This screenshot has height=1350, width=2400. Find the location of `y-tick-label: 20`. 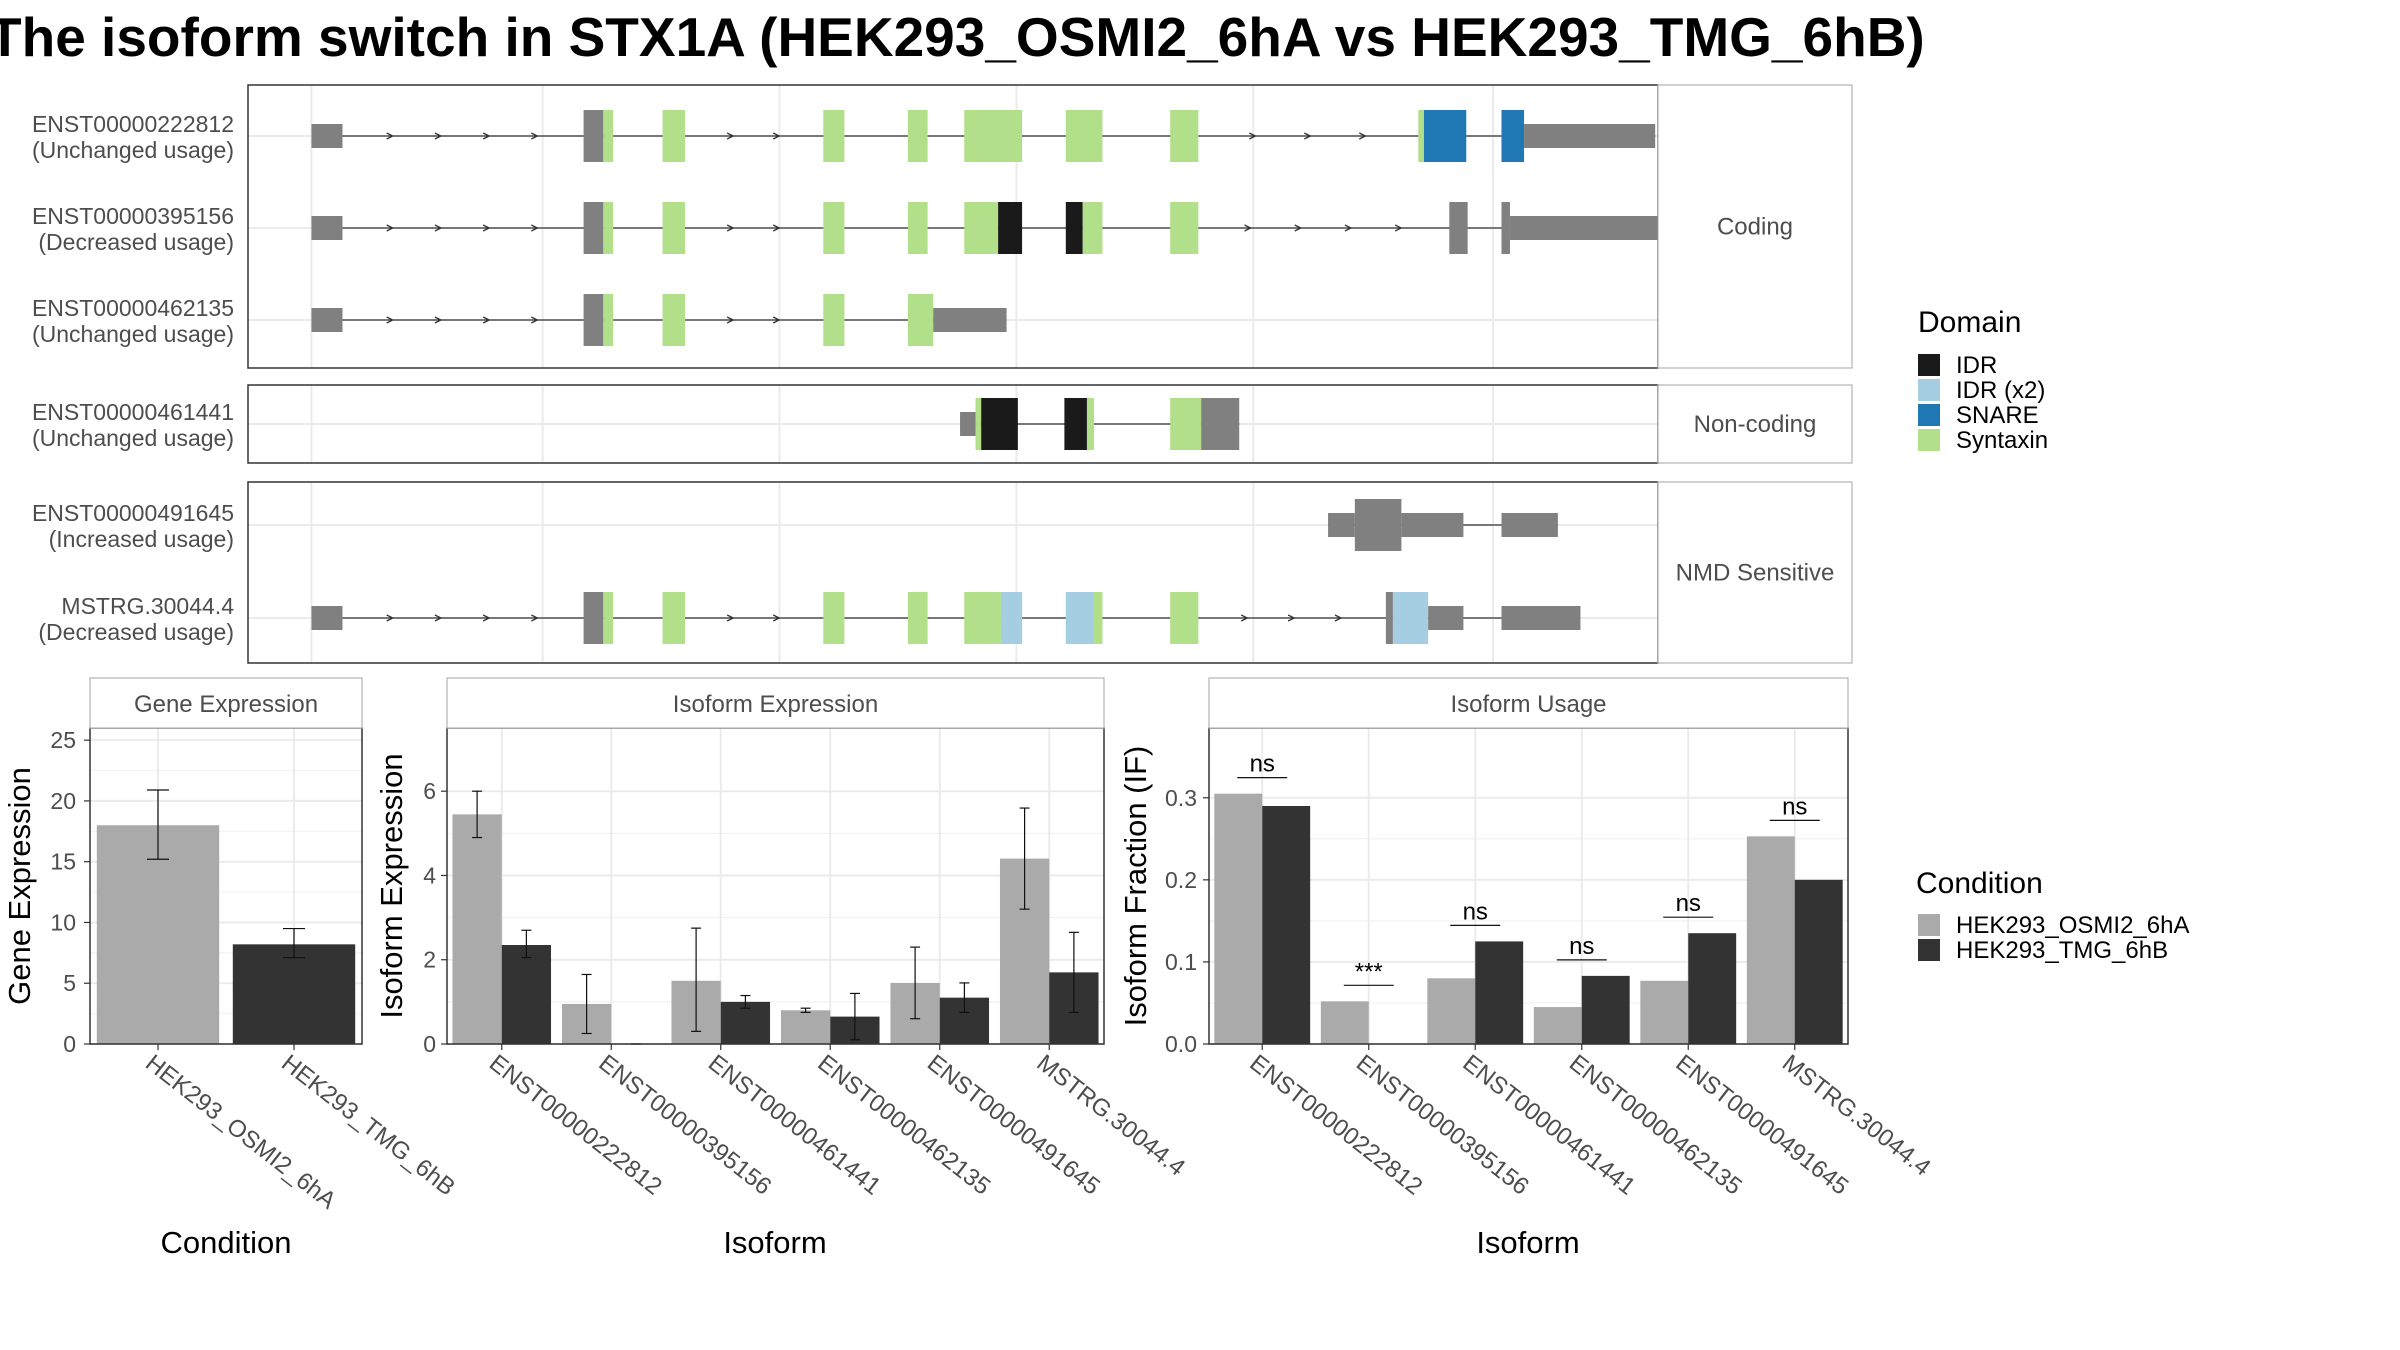

y-tick-label: 20 is located at coordinates (63, 801).